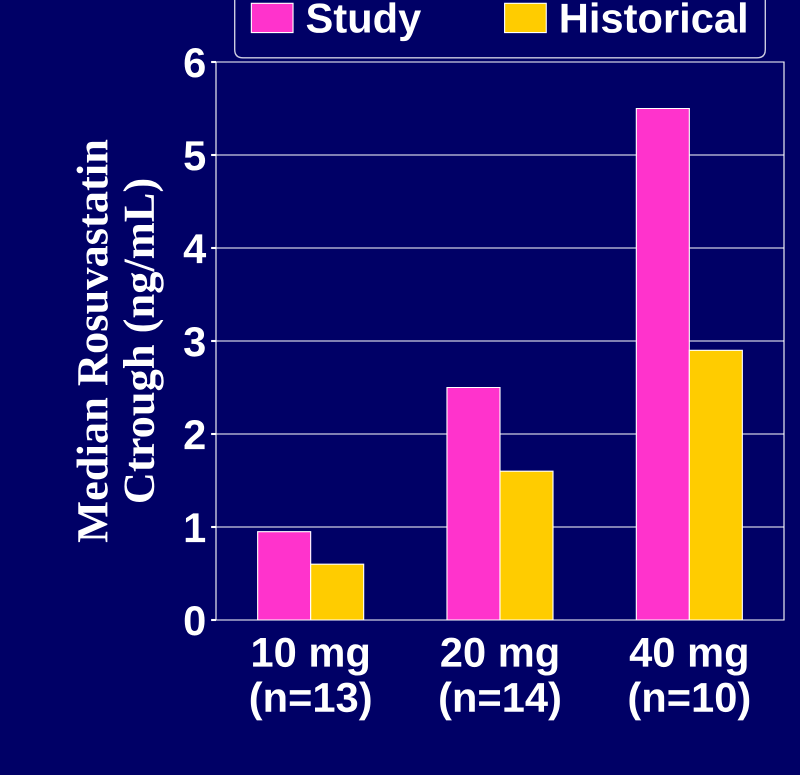 Image resolution: width=800 pixels, height=775 pixels. What do you see at coordinates (194, 342) in the screenshot?
I see `y-tick-label: 3` at bounding box center [194, 342].